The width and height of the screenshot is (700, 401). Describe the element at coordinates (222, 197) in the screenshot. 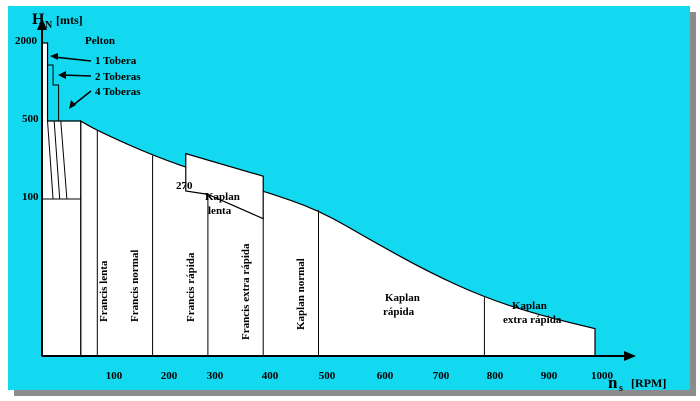

I see `label-kaplan-lenta-1: Kaplan` at that location.